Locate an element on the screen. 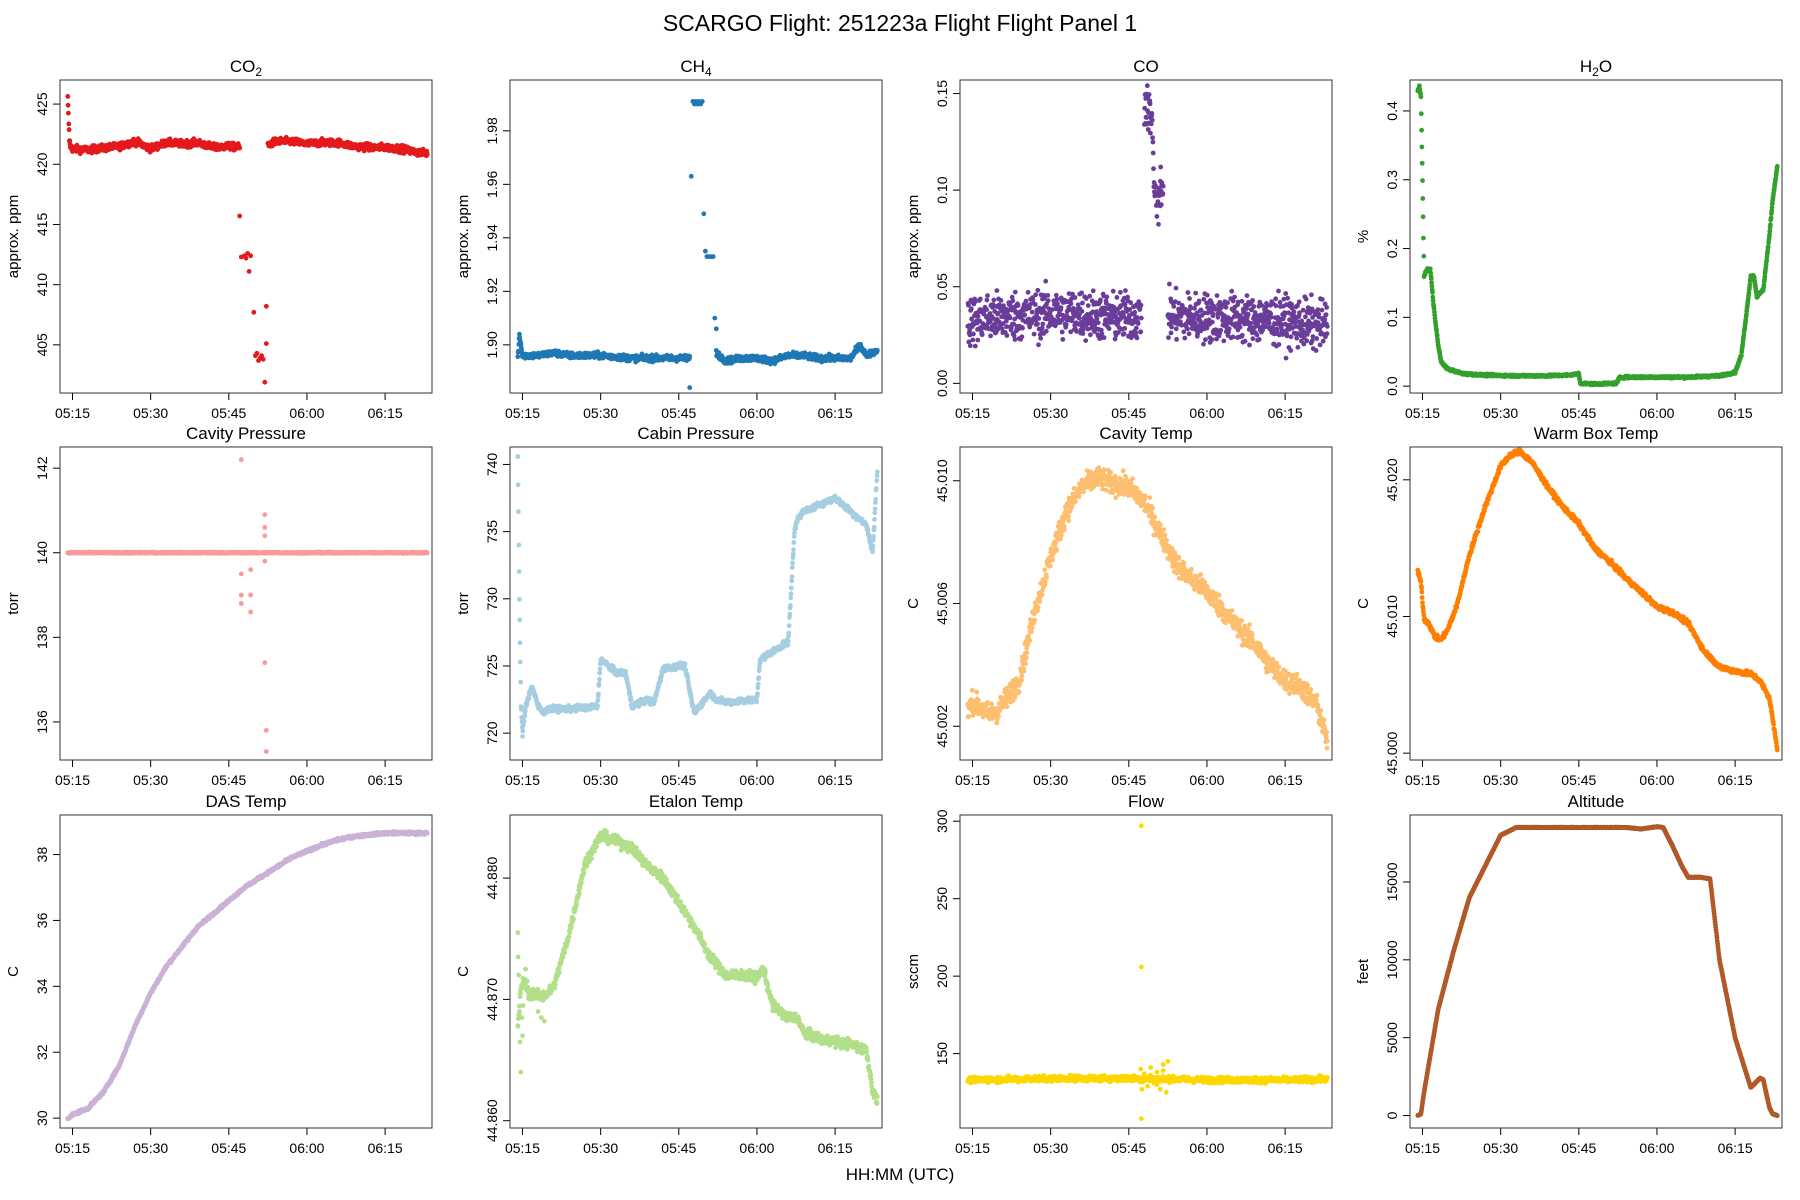 This screenshot has height=1200, width=1800. y-tick-label: 0.3 is located at coordinates (1392, 180).